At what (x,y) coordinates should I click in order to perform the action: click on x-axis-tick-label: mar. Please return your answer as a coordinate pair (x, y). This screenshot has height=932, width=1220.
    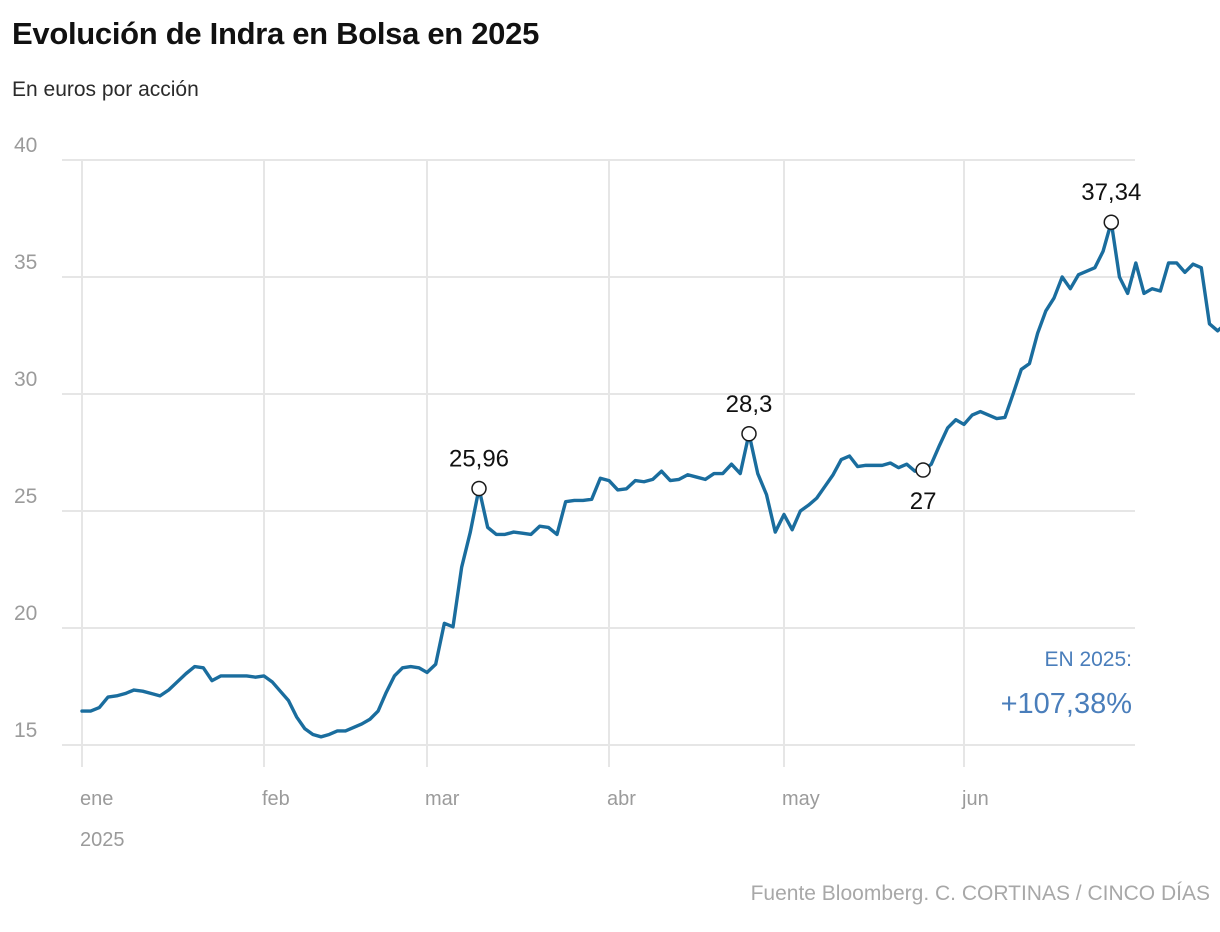
    Looking at the image, I should click on (442, 799).